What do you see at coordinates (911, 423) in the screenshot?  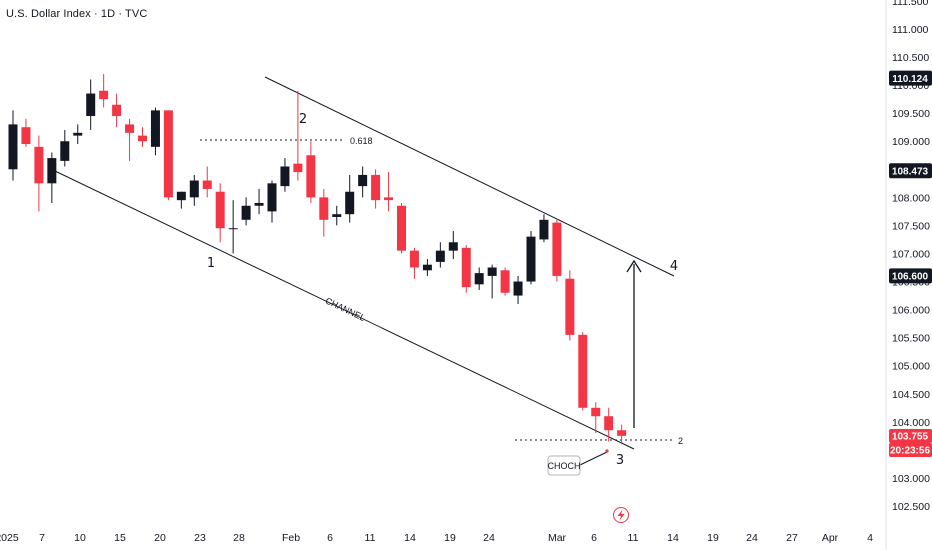 I see `price-tick-label: 104.000` at bounding box center [911, 423].